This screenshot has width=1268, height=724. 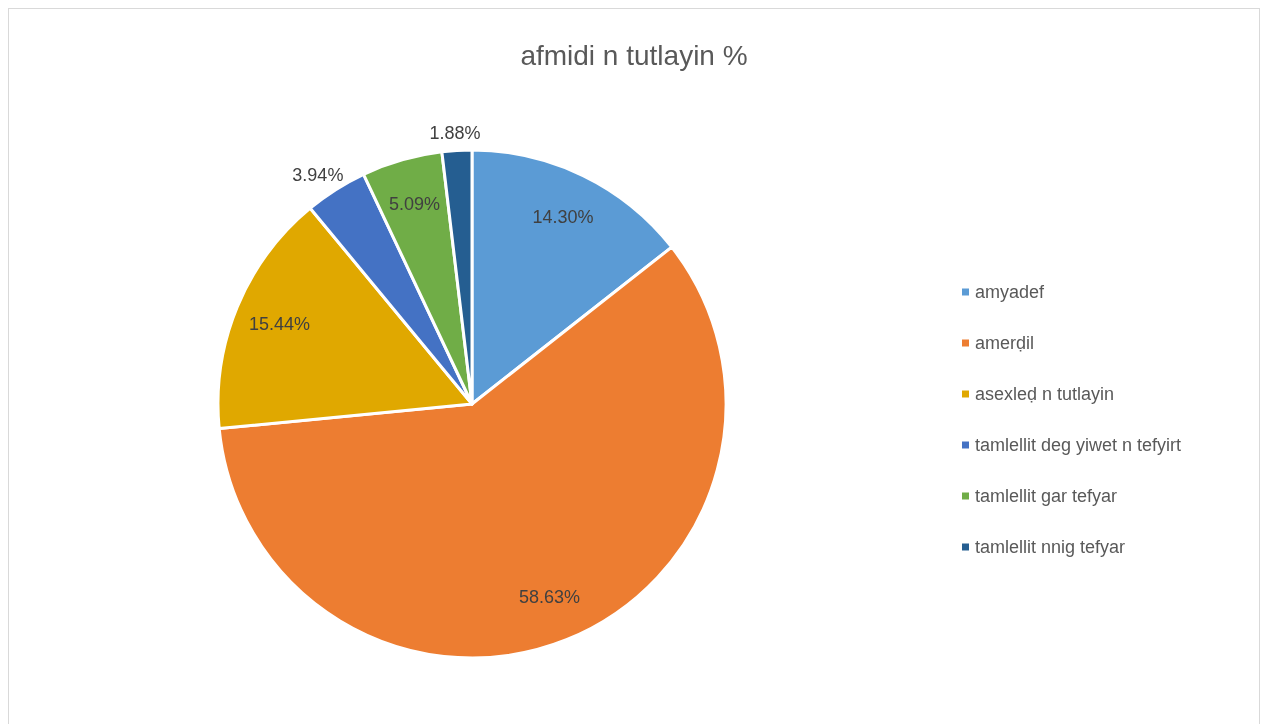 What do you see at coordinates (279, 324) in the screenshot?
I see `data-label: 15.44%` at bounding box center [279, 324].